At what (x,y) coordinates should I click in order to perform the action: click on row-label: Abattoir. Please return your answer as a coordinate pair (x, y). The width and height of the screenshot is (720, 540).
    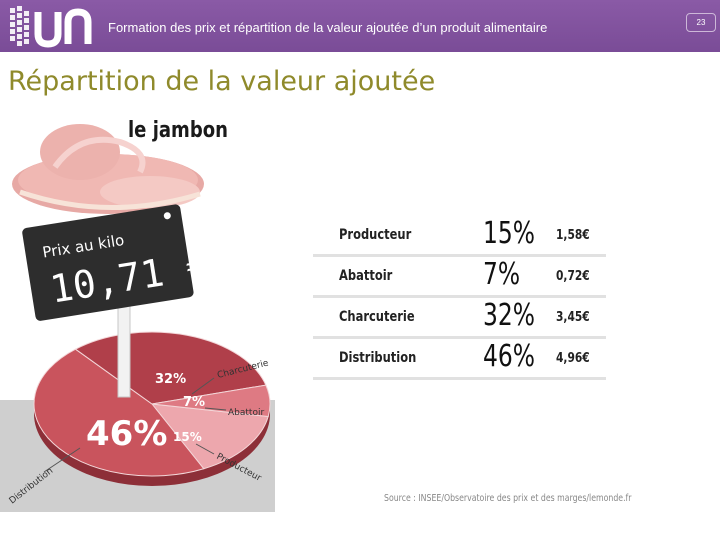
    Looking at the image, I should click on (366, 276).